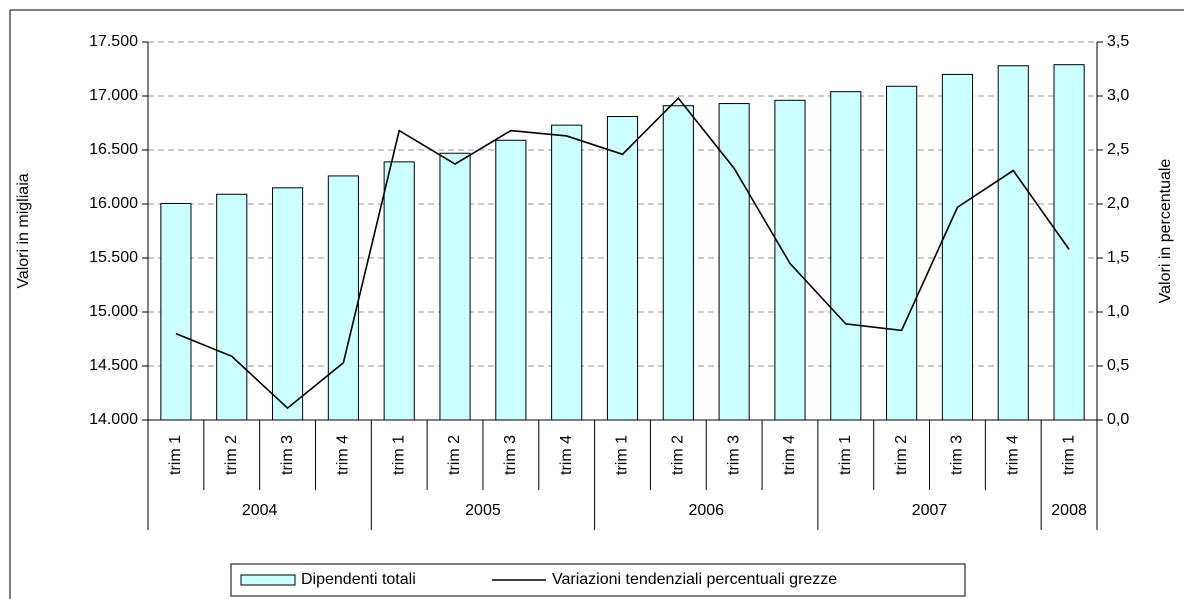 The height and width of the screenshot is (599, 1184). What do you see at coordinates (113, 419) in the screenshot?
I see `y-tick-label: 14.000` at bounding box center [113, 419].